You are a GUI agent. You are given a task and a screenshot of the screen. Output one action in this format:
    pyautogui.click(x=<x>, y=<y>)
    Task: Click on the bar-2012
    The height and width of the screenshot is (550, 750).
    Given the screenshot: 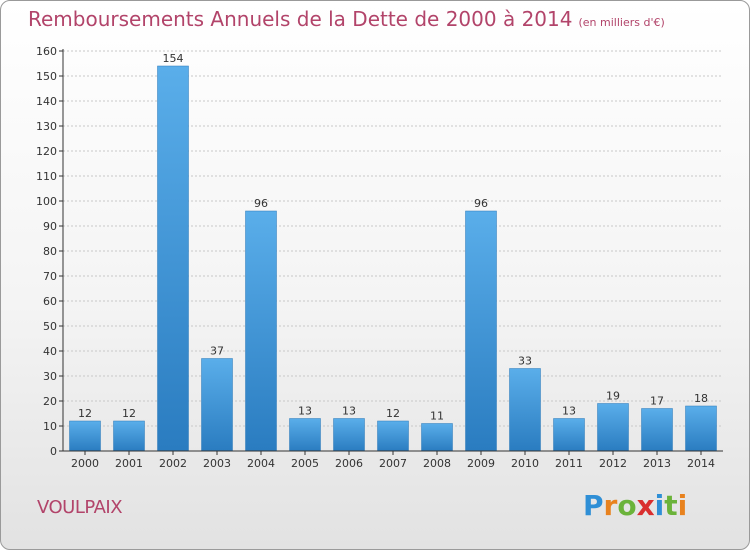 What is the action you would take?
    pyautogui.click(x=613, y=427)
    